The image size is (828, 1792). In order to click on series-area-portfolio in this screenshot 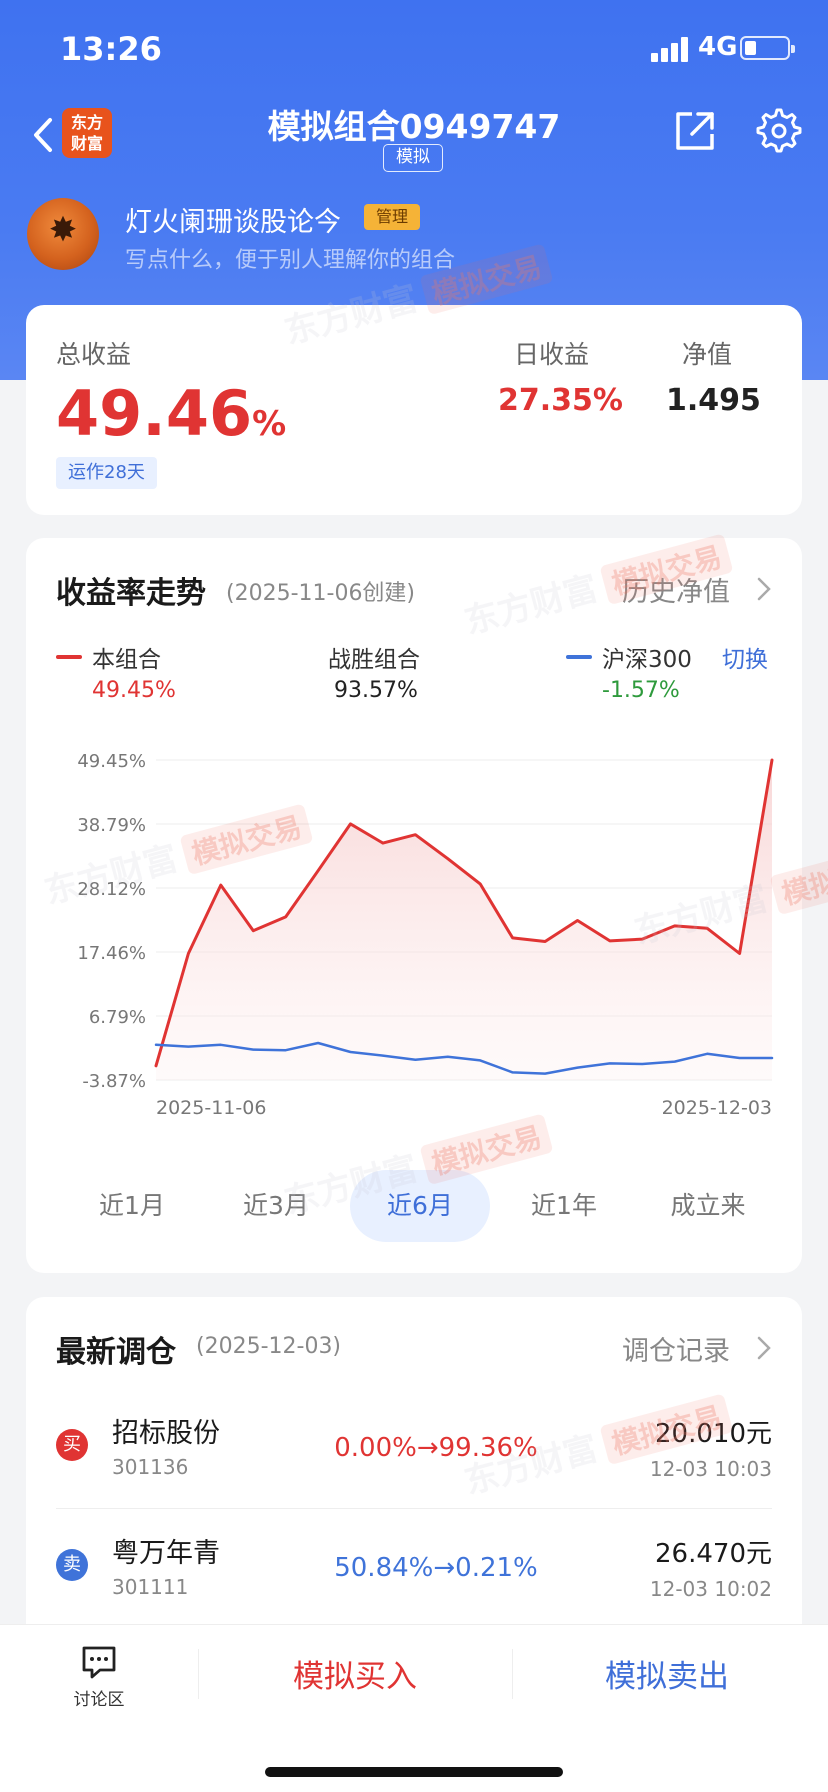, I will do `click(464, 920)`.